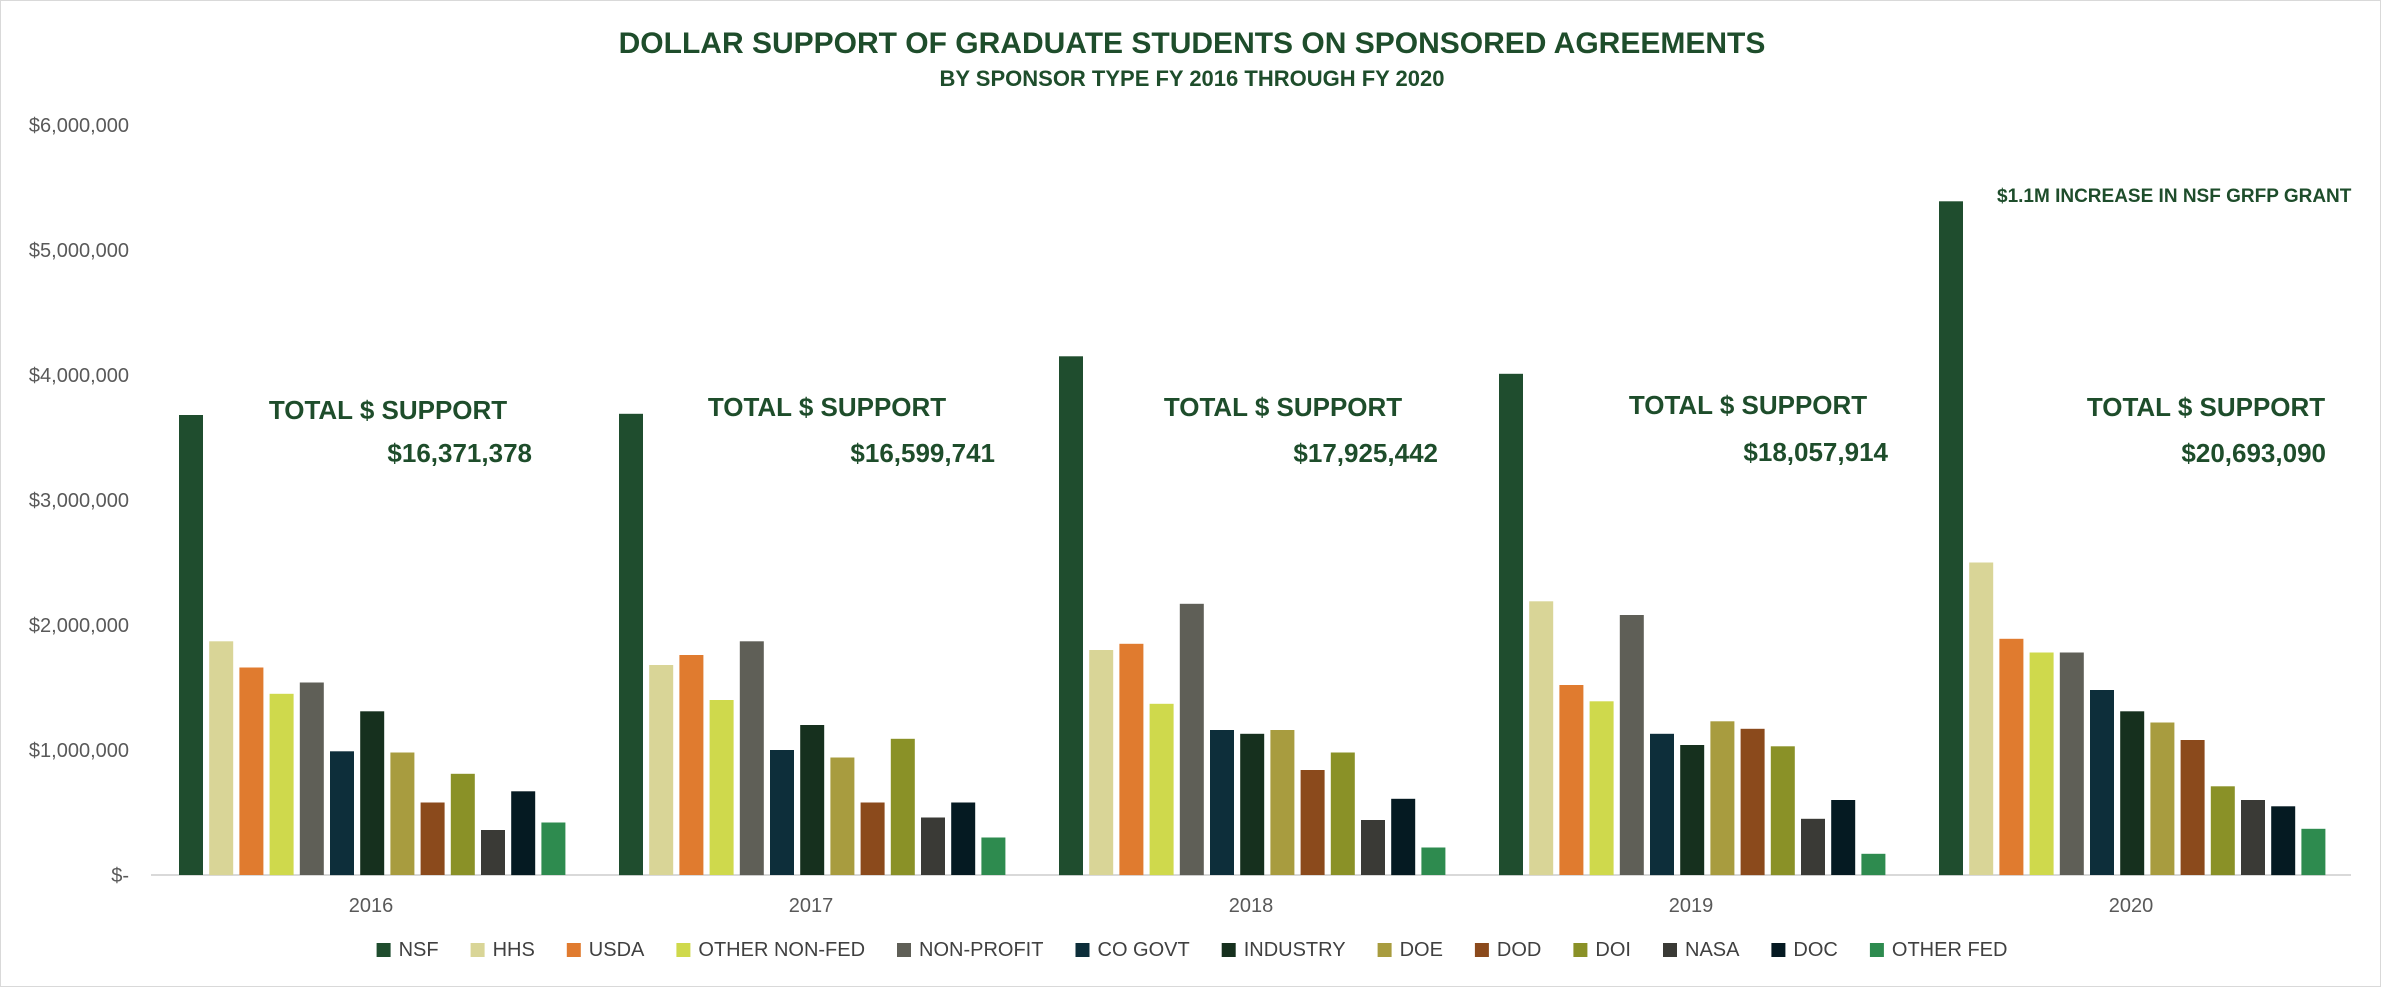 The height and width of the screenshot is (988, 2381). I want to click on legend-item-nsf: NSF, so click(407, 950).